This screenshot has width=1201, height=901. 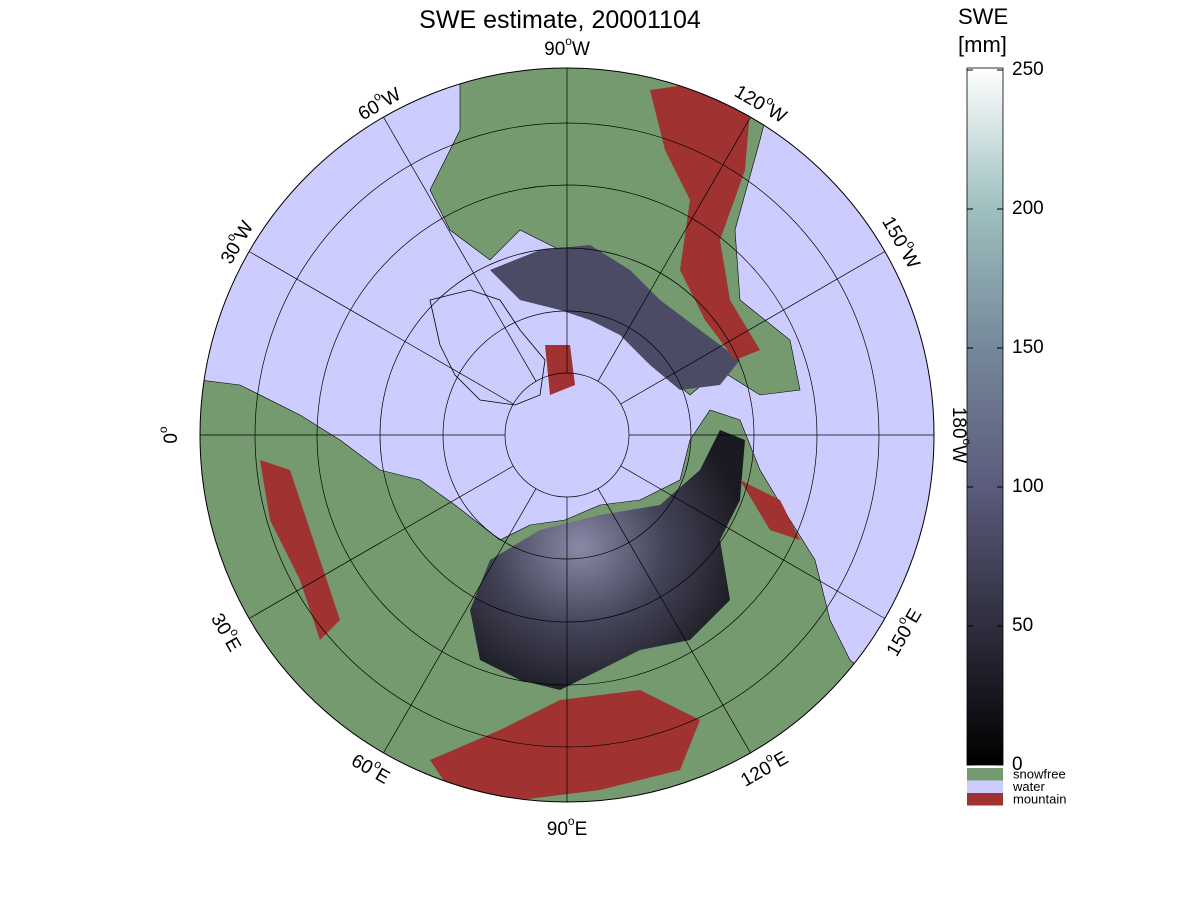 What do you see at coordinates (1039, 773) in the screenshot?
I see `legend-label: snowfree` at bounding box center [1039, 773].